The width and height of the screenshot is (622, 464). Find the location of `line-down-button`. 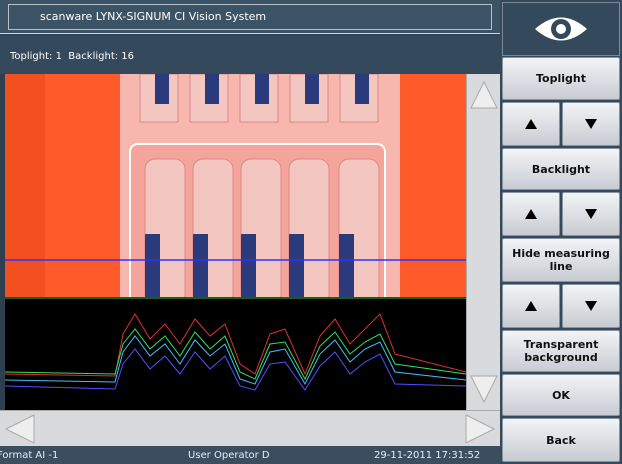

line-down-button is located at coordinates (591, 306).